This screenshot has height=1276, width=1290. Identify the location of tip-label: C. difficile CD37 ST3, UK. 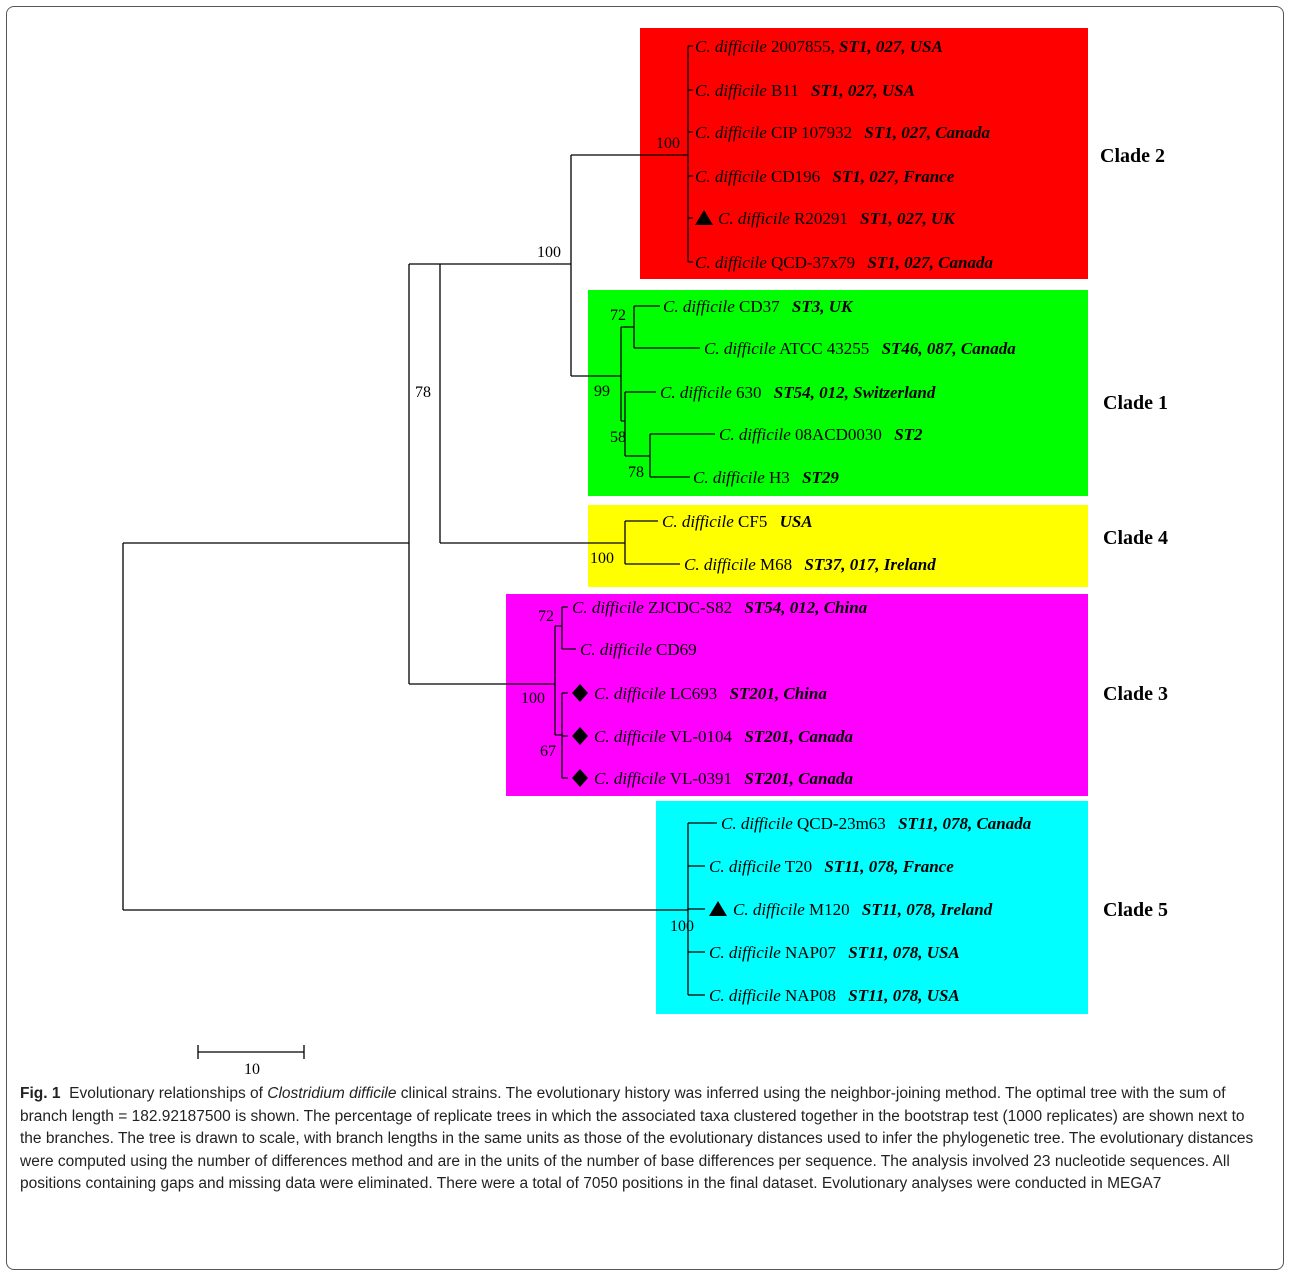
(758, 306).